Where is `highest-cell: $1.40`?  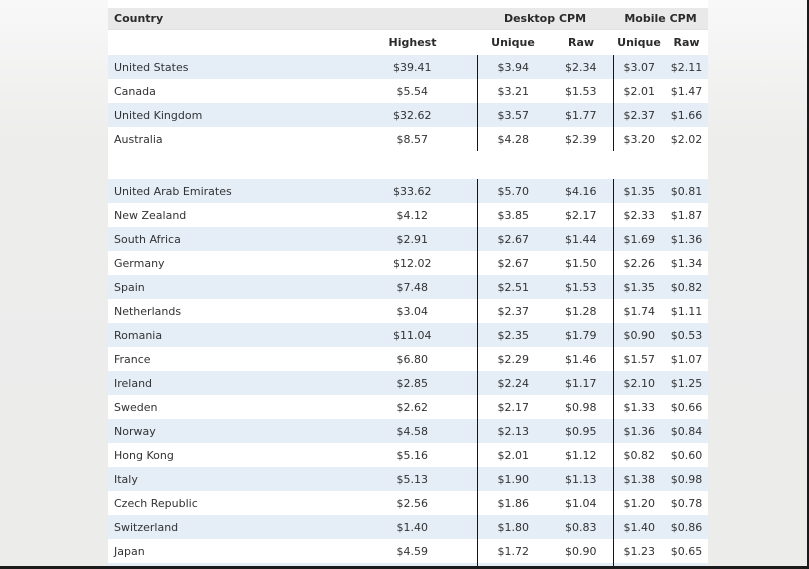 highest-cell: $1.40 is located at coordinates (412, 527).